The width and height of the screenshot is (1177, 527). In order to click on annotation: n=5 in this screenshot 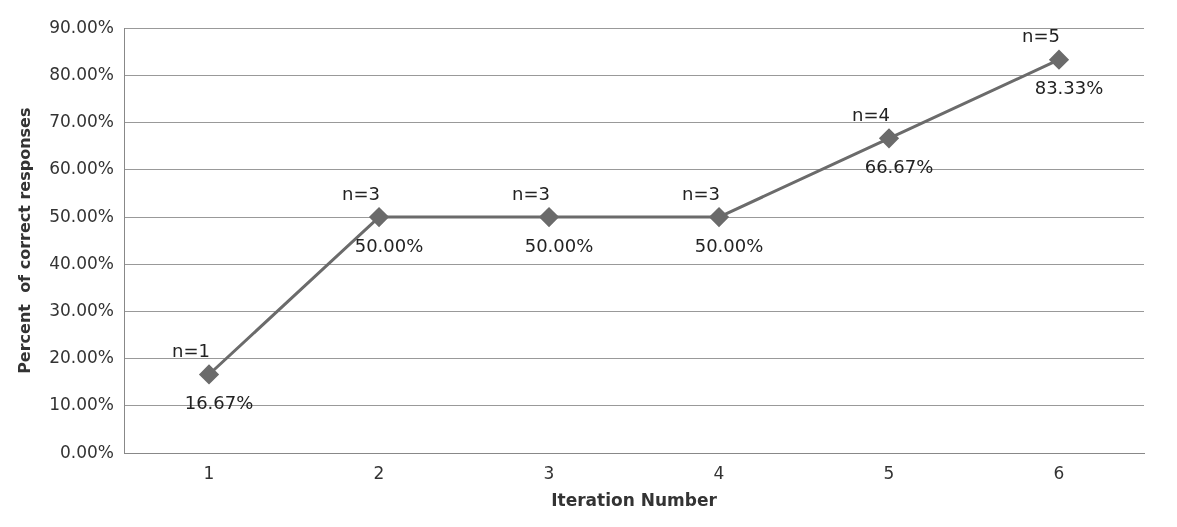, I will do `click(1041, 36)`.